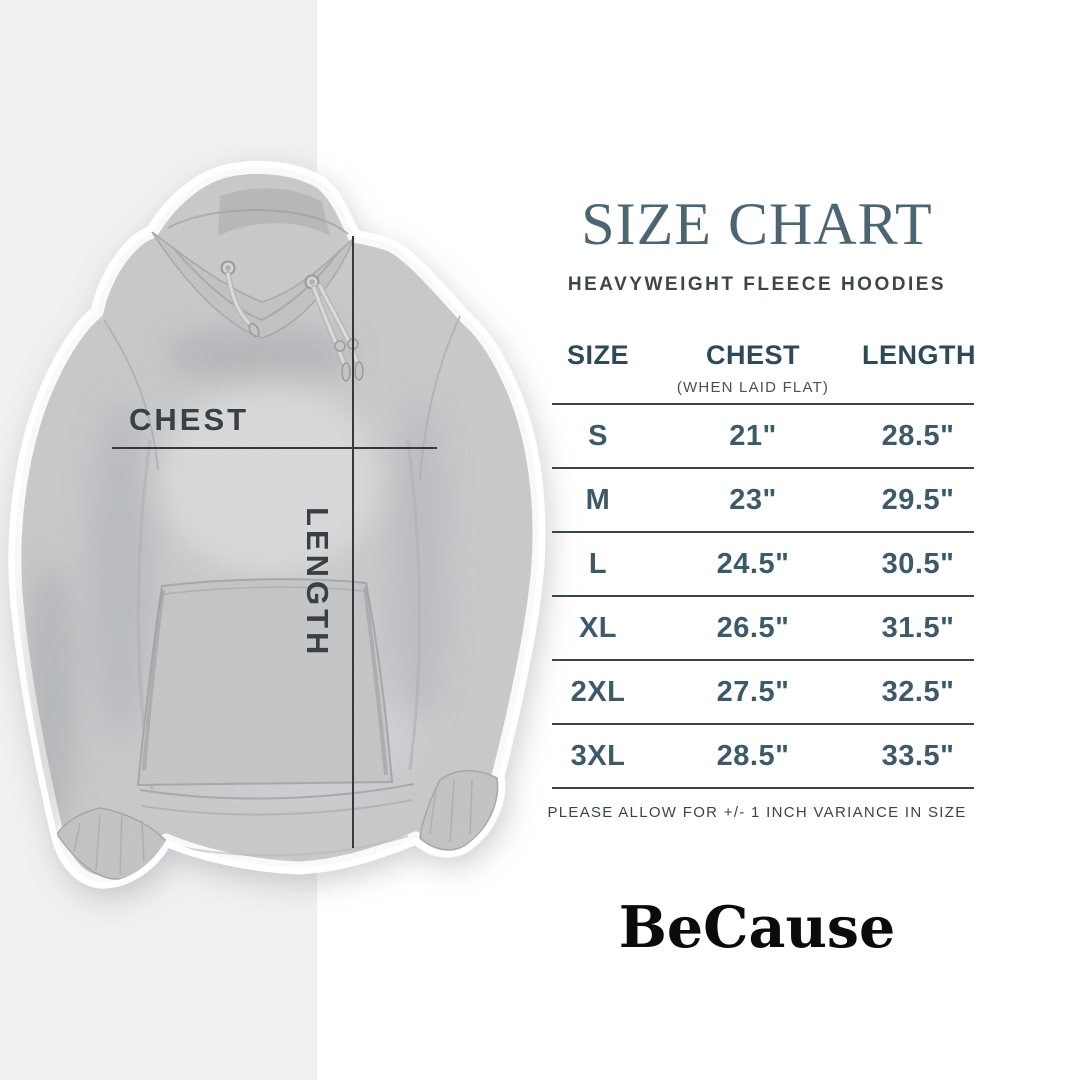  I want to click on length-cell: 30.5", so click(918, 563).